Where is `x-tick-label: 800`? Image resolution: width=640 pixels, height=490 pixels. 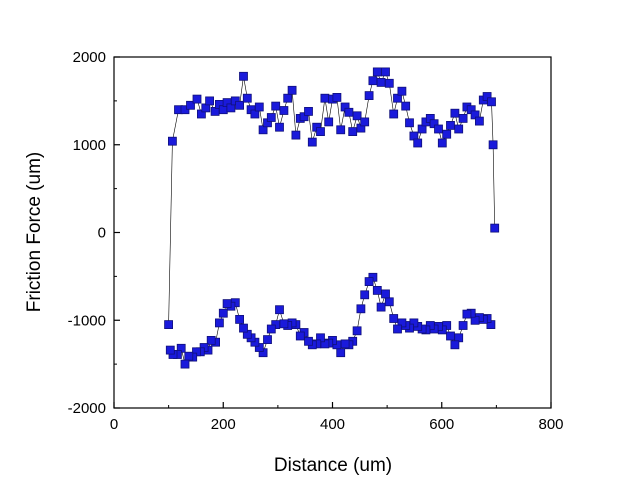 x-tick-label: 800 is located at coordinates (550, 424).